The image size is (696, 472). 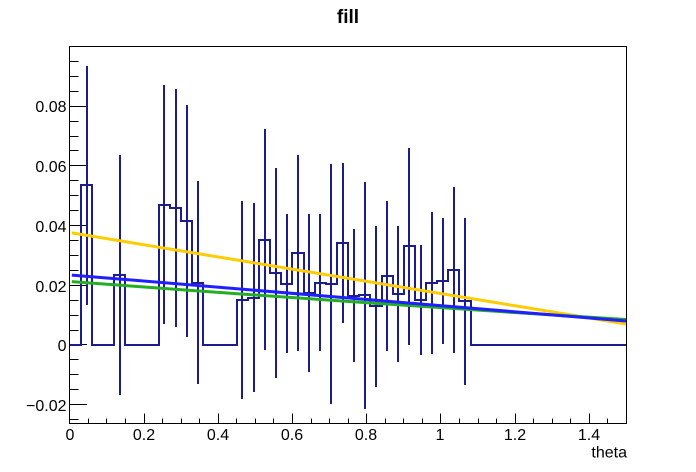 I want to click on svg-text: fill, so click(x=348, y=17).